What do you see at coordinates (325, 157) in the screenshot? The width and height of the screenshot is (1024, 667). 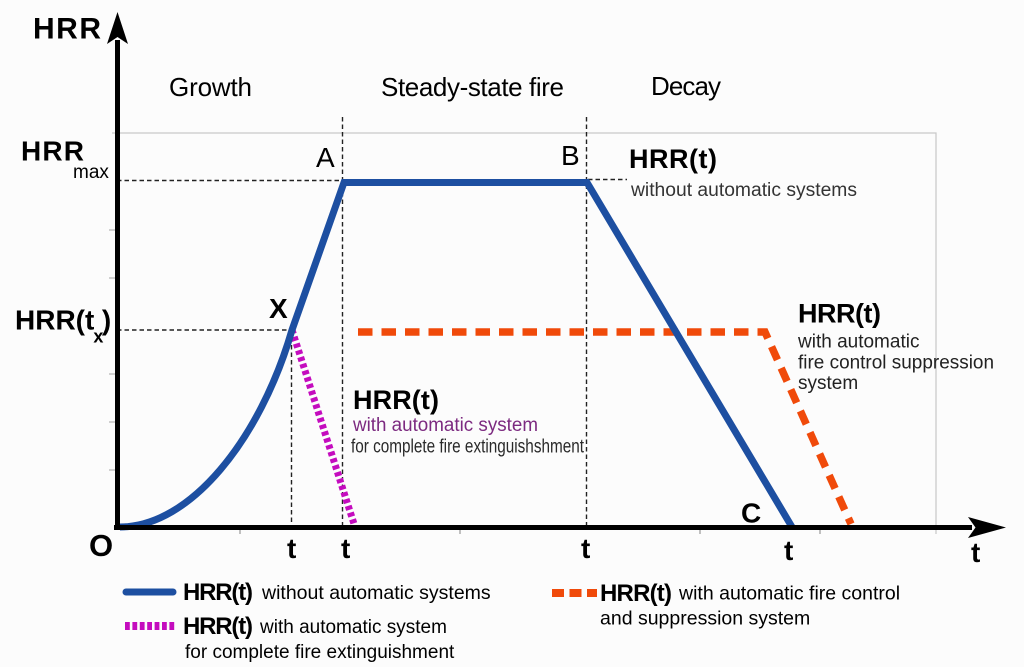 I see `svg-text: A` at bounding box center [325, 157].